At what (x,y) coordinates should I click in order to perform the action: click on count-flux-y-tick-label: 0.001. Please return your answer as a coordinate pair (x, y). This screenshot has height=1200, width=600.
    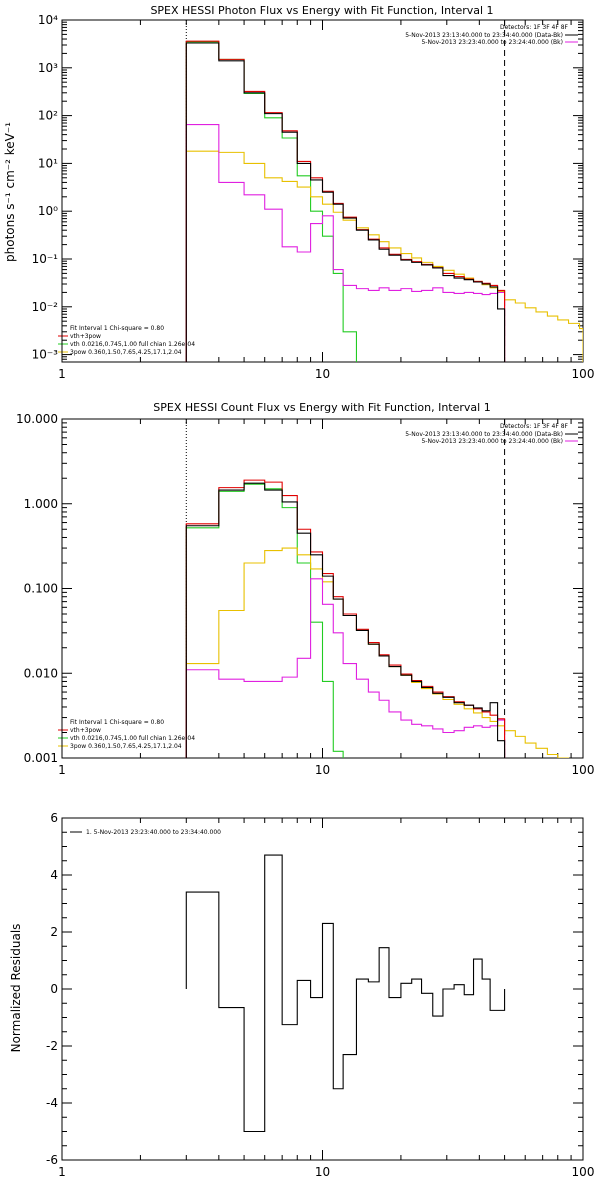
    Looking at the image, I should click on (41, 758).